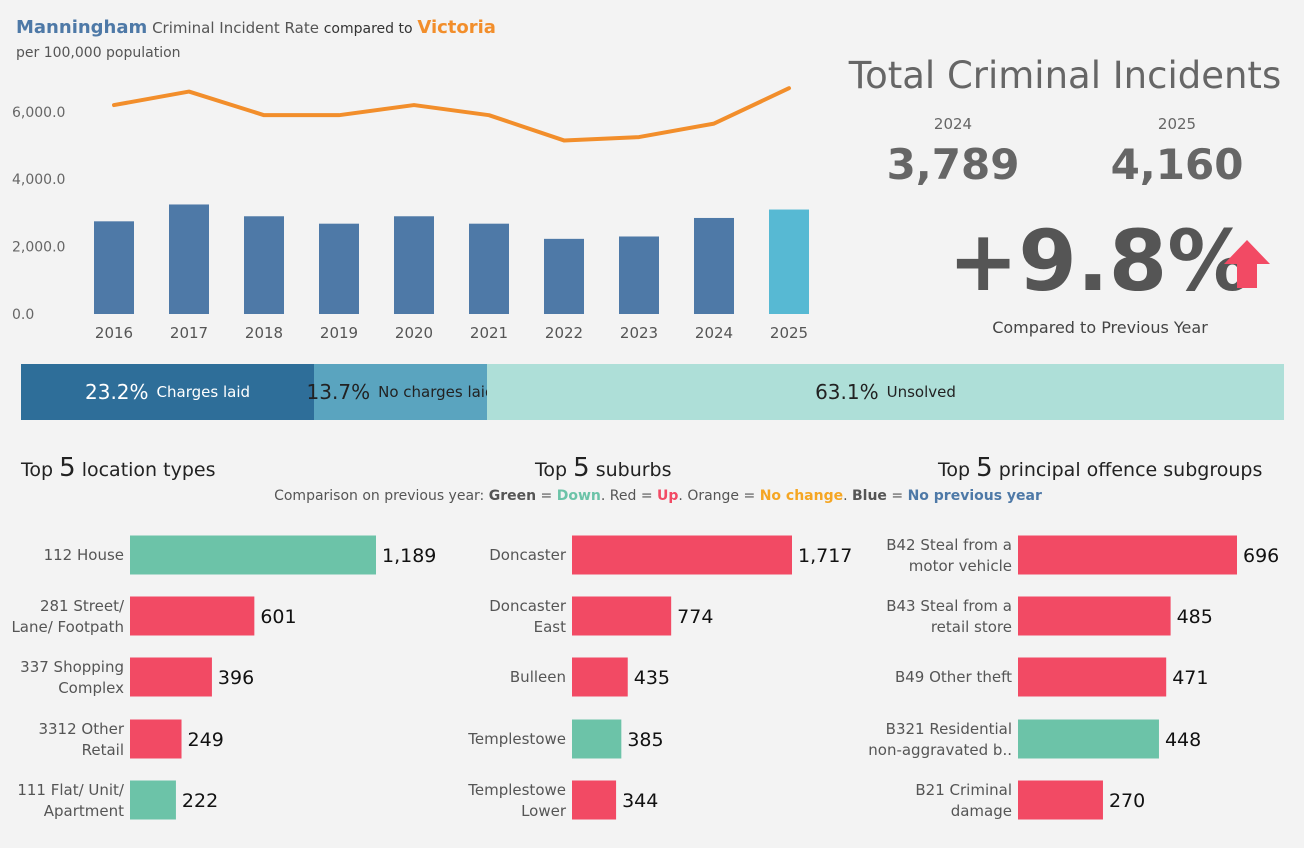 This screenshot has width=1304, height=848. What do you see at coordinates (1100, 261) in the screenshot?
I see `kpi-change: +9.8%` at bounding box center [1100, 261].